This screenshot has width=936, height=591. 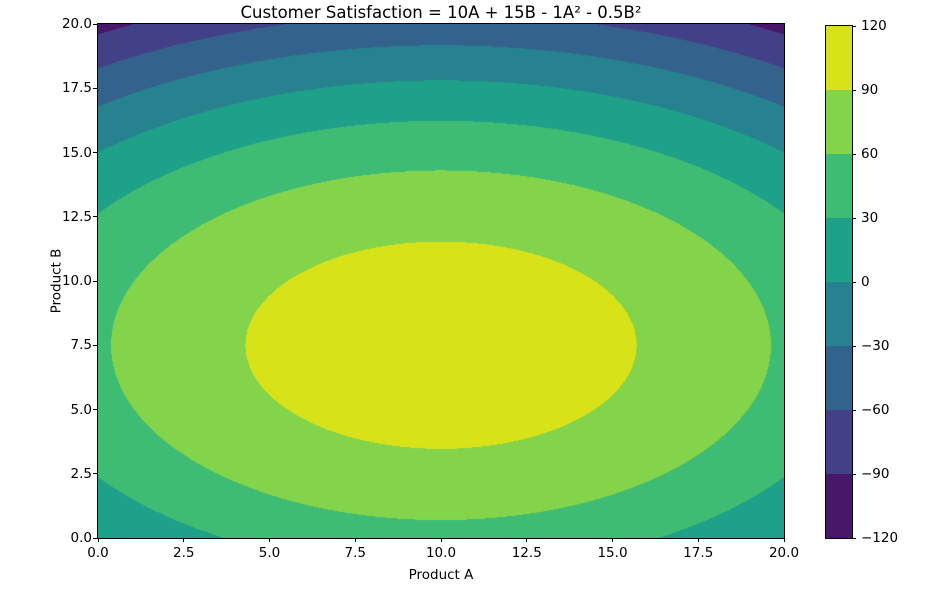 What do you see at coordinates (441, 553) in the screenshot?
I see `x-tick-label: 10.0` at bounding box center [441, 553].